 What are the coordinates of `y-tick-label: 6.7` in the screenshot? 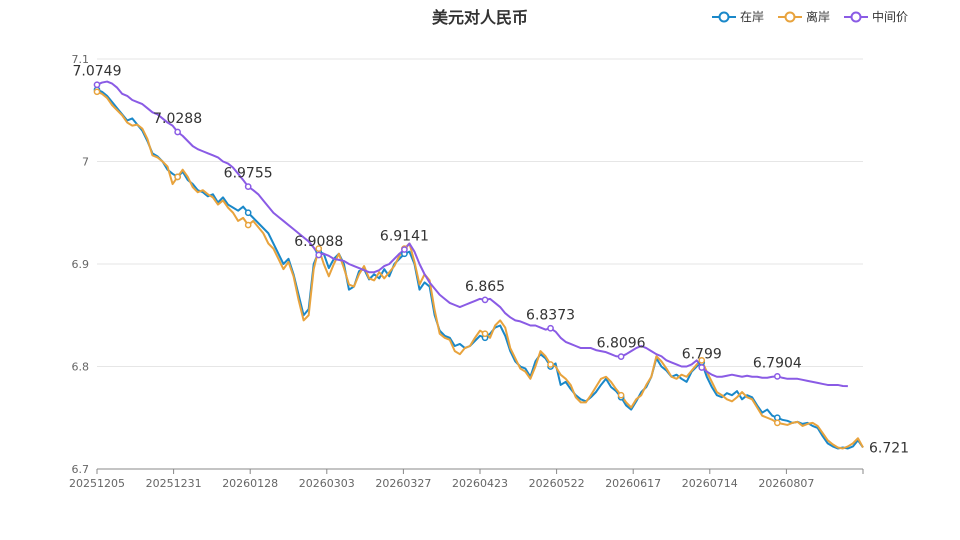 It's located at (81, 469).